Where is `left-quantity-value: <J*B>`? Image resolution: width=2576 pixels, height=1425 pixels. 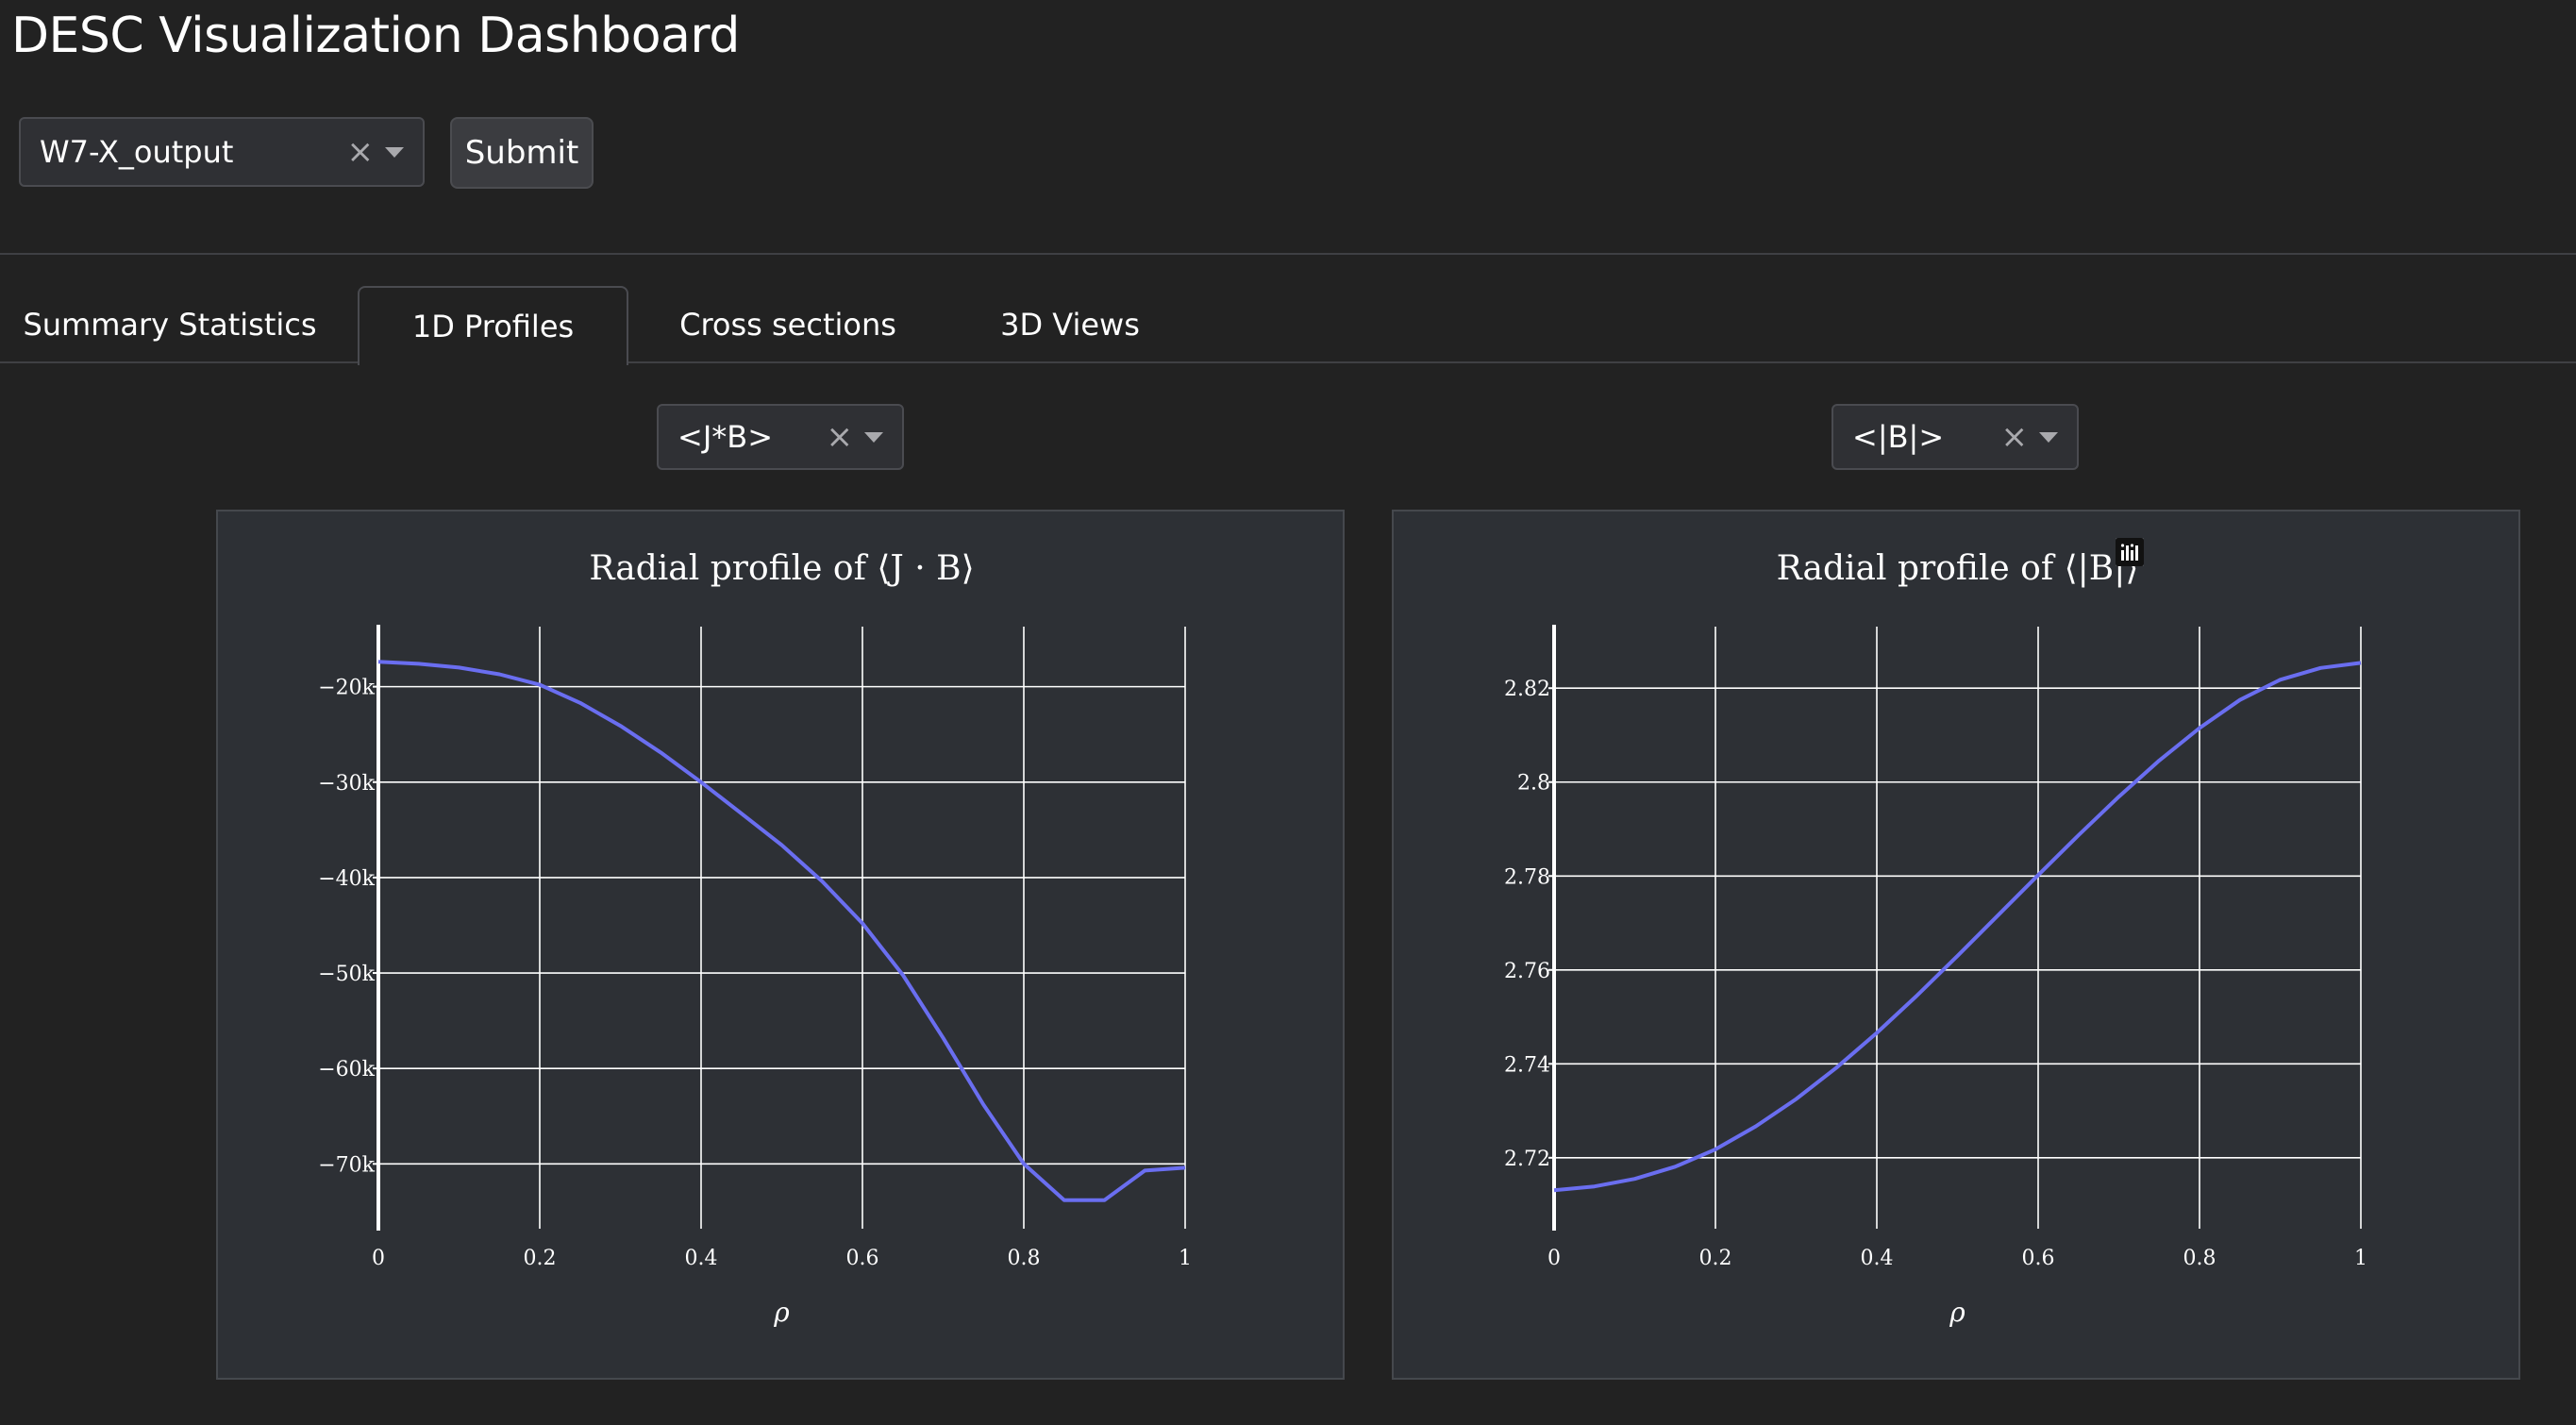
left-quantity-value: <J*B> is located at coordinates (725, 437).